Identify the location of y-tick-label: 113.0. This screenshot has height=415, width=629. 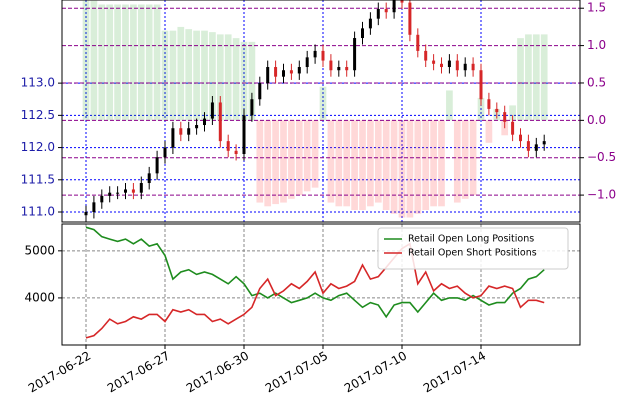
(38, 83).